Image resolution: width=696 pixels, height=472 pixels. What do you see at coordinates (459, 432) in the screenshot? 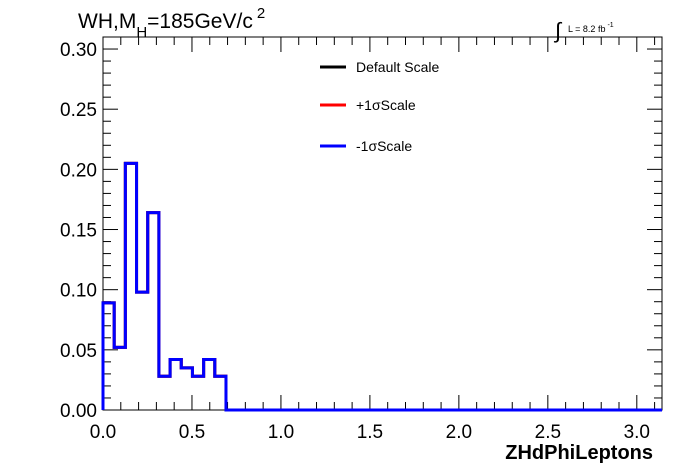
I see `x-tick-label: 2.0` at bounding box center [459, 432].